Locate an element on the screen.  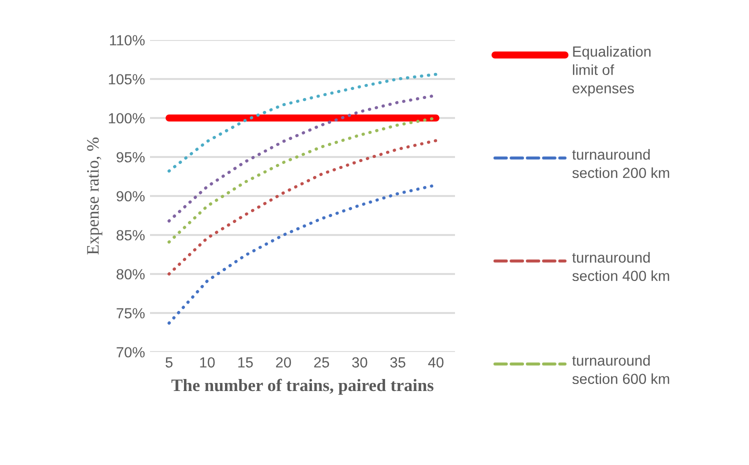
legend-label: turnauround section 600 km is located at coordinates (621, 369).